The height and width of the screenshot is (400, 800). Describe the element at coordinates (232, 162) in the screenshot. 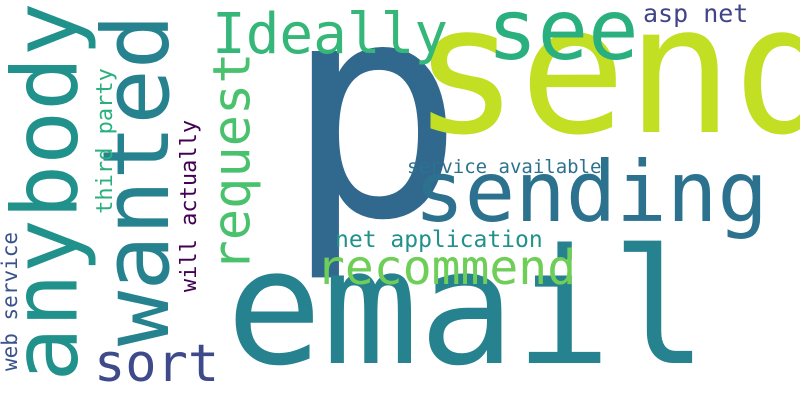

I see `word-request: request` at that location.